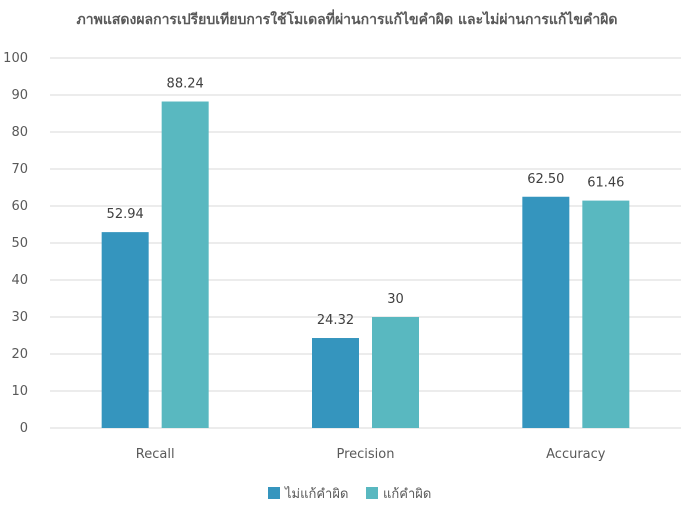  Describe the element at coordinates (316, 494) in the screenshot. I see `legend-label: ไม่แก้คำผิด` at that location.